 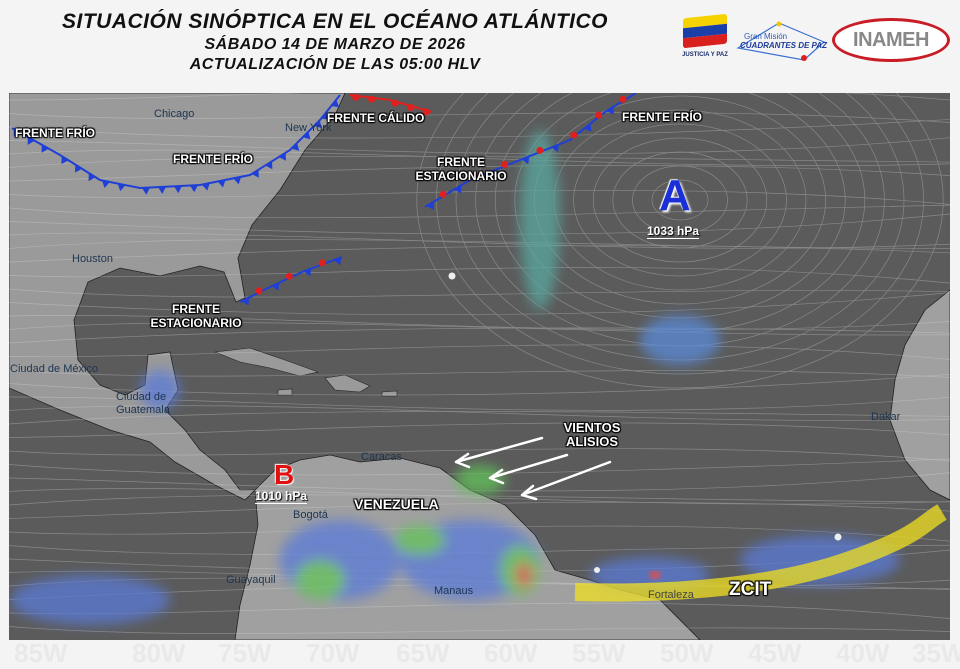 What do you see at coordinates (891, 40) in the screenshot?
I see `inameh-logo: INAMEH` at bounding box center [891, 40].